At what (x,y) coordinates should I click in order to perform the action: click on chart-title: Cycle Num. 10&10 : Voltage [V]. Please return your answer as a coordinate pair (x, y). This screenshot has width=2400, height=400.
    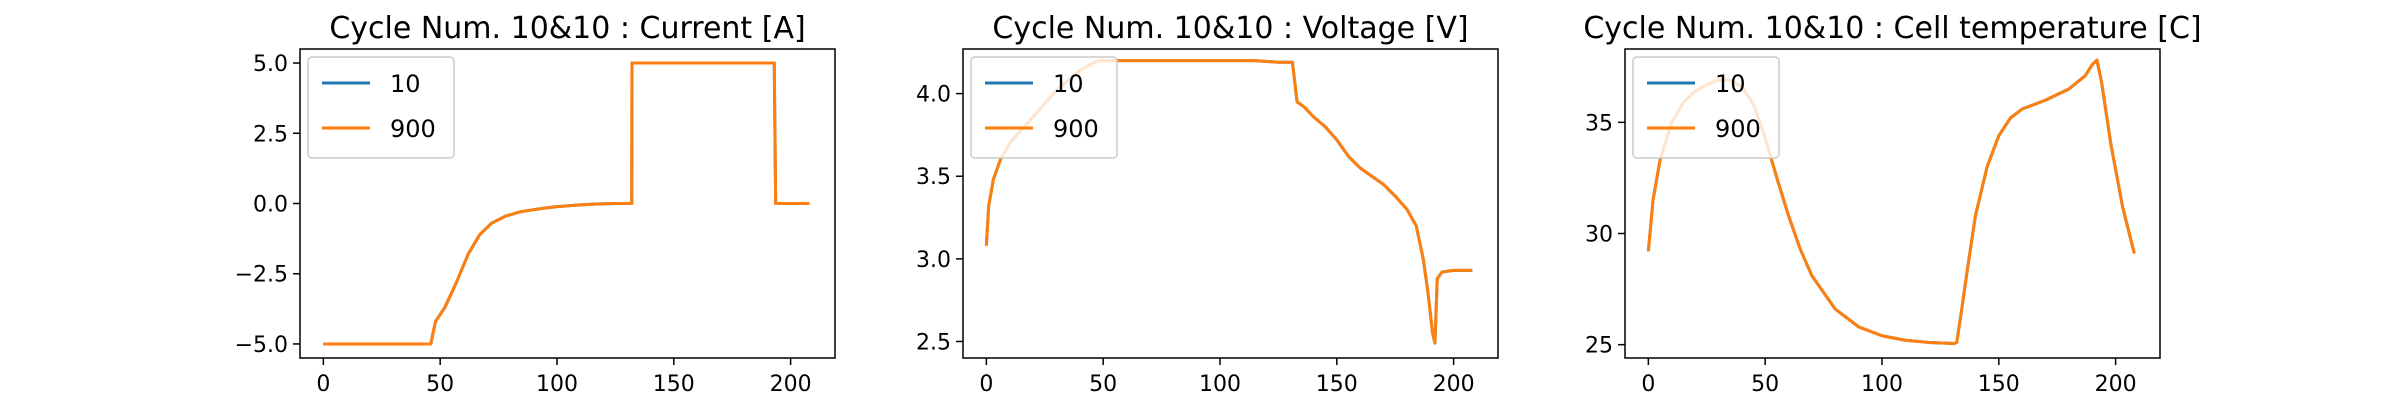
    Looking at the image, I should click on (1230, 28).